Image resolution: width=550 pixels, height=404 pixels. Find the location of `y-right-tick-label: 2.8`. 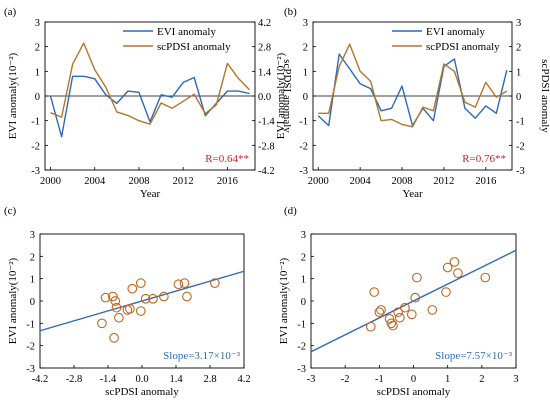

y-right-tick-label: 2.8 is located at coordinates (264, 48).